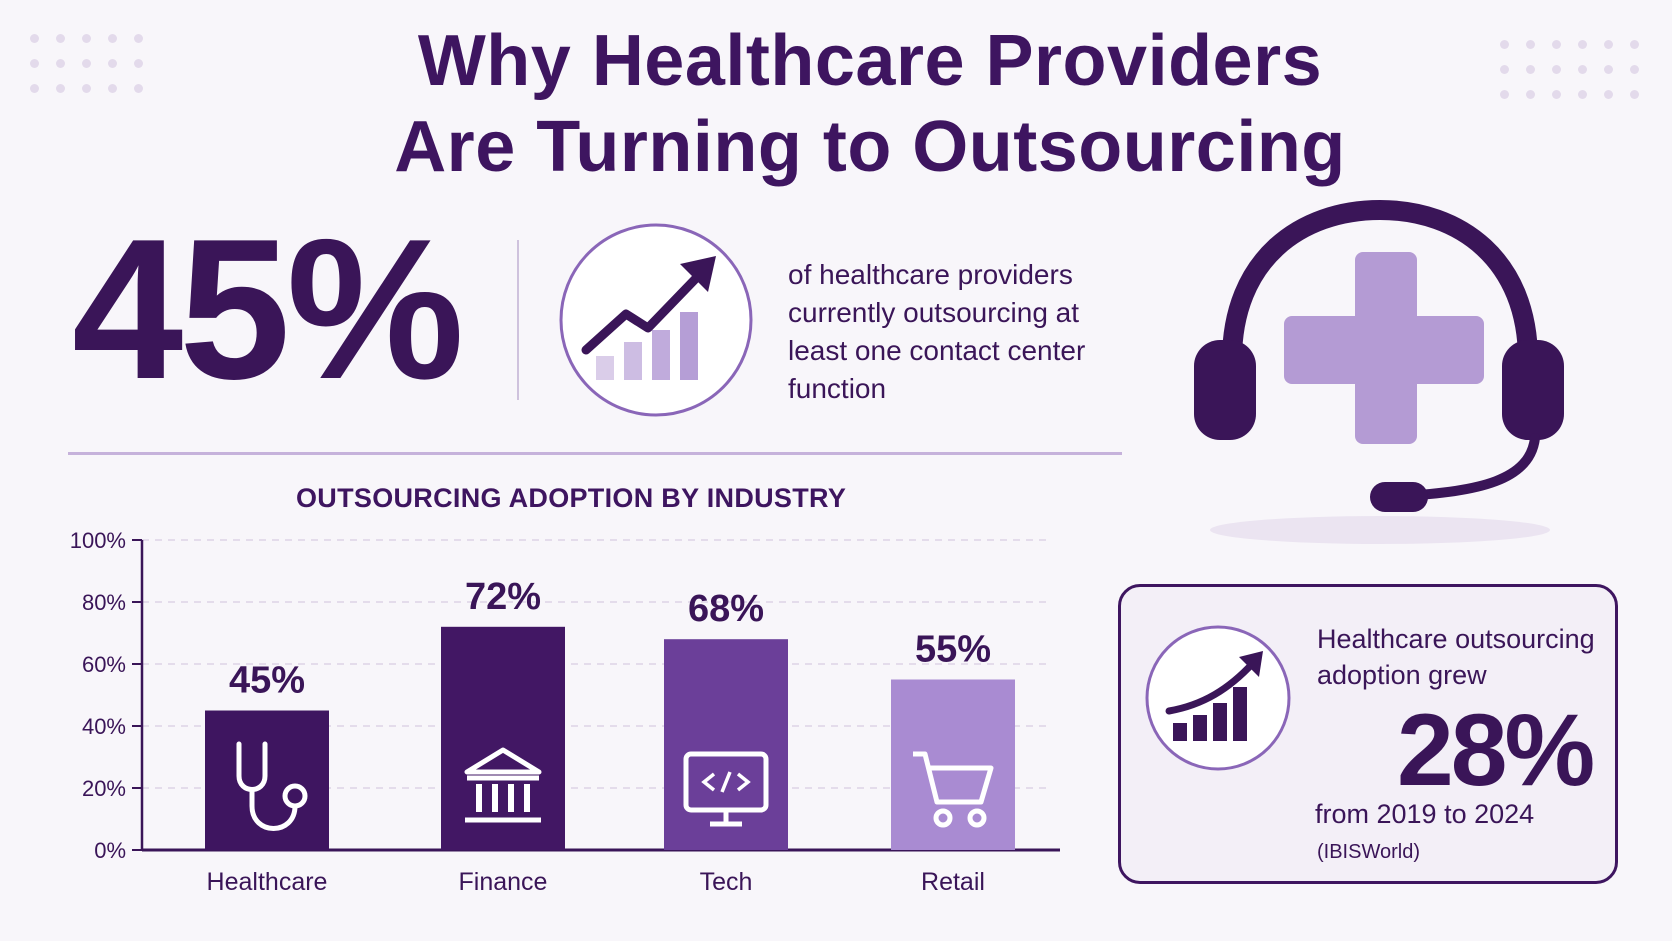 This screenshot has width=1672, height=941. Describe the element at coordinates (503, 738) in the screenshot. I see `bar-finance` at that location.